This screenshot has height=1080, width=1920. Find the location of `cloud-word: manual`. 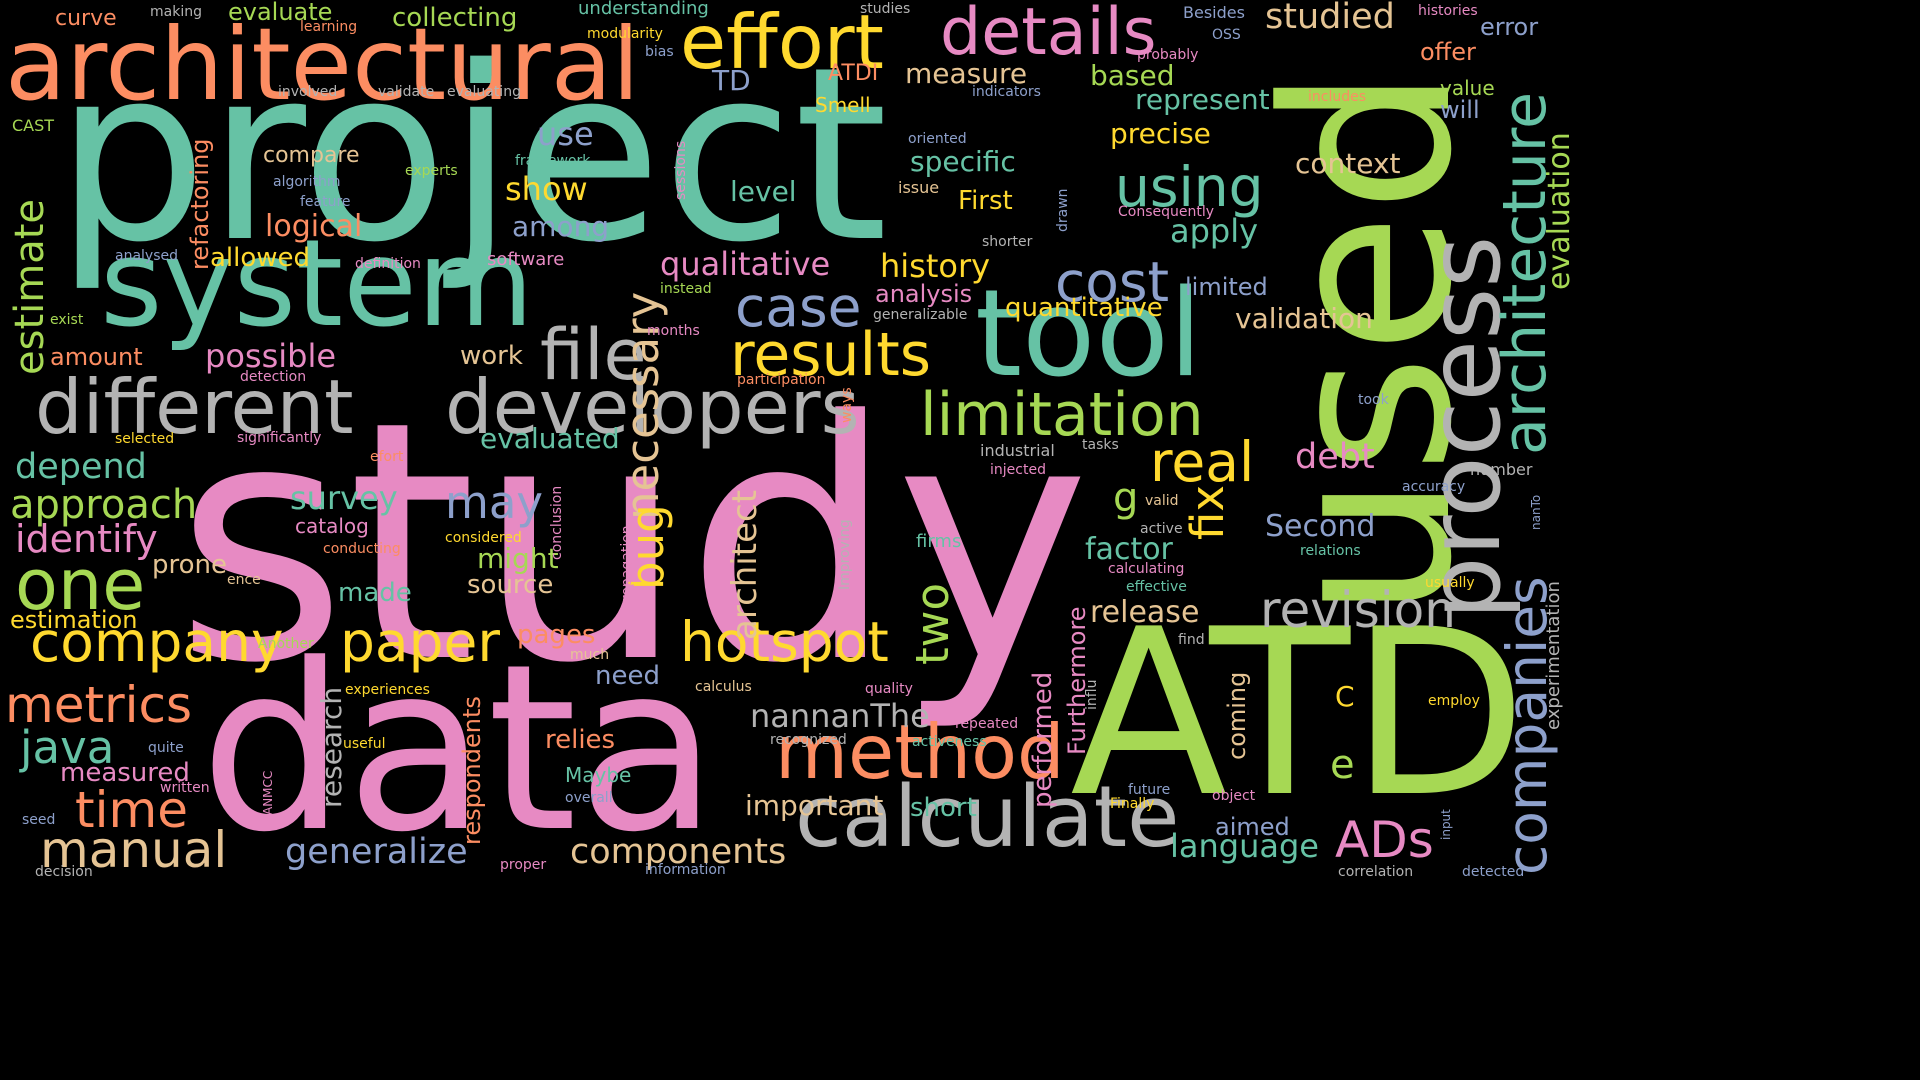

cloud-word: manual is located at coordinates (134, 850).